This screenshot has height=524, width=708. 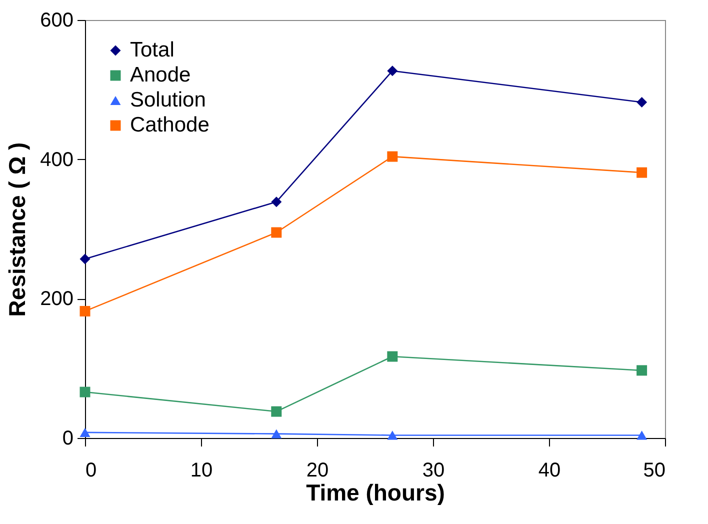 What do you see at coordinates (170, 125) in the screenshot?
I see `legend-label: Cathode` at bounding box center [170, 125].